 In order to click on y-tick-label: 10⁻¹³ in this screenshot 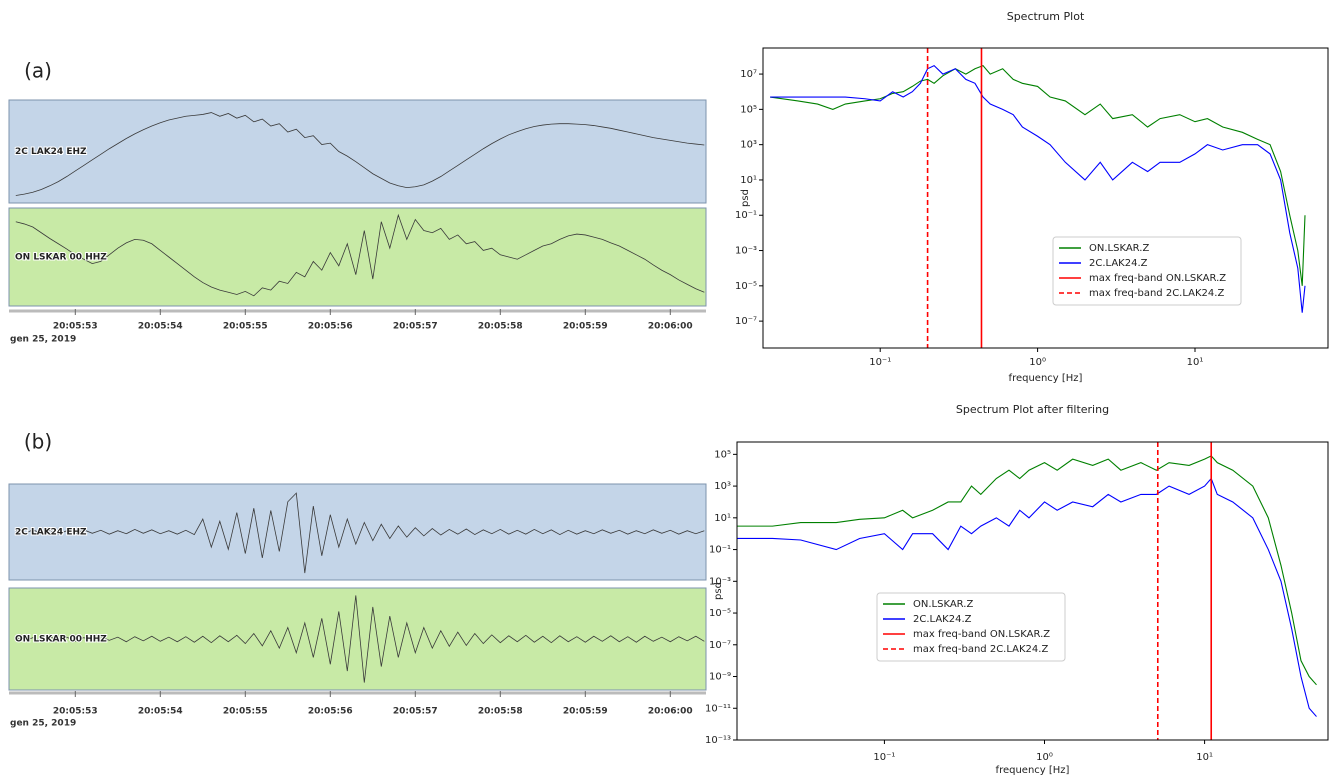, I will do `click(718, 740)`.